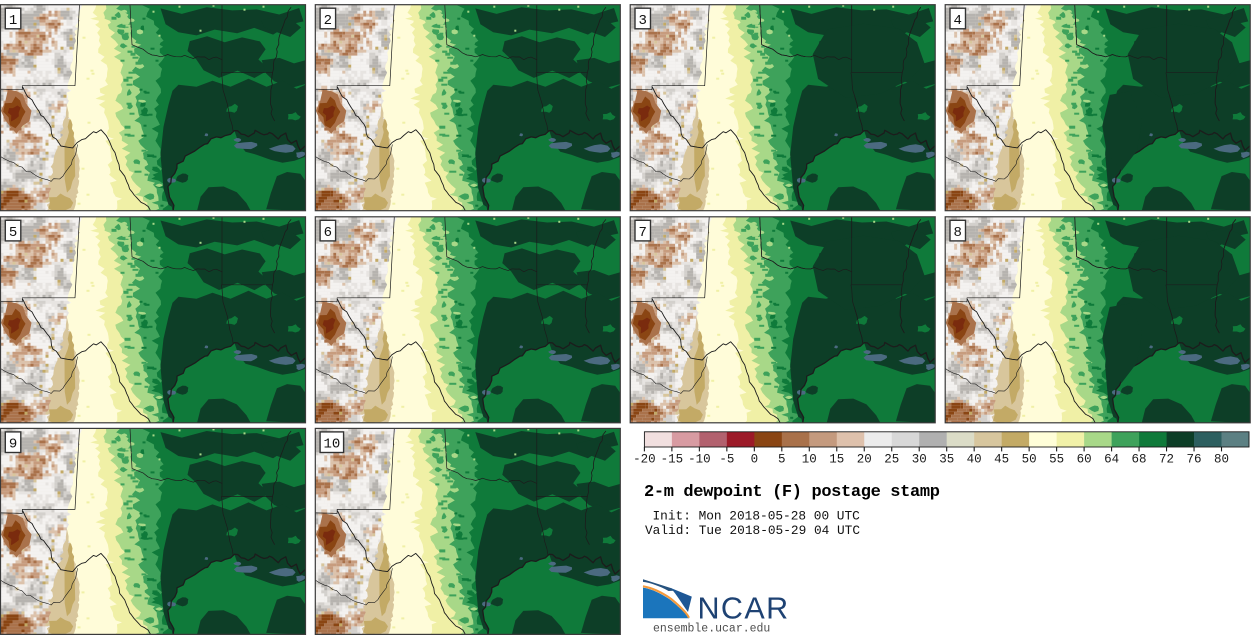 This screenshot has width=1260, height=635. What do you see at coordinates (672, 460) in the screenshot?
I see `svg-text: -15` at bounding box center [672, 460].